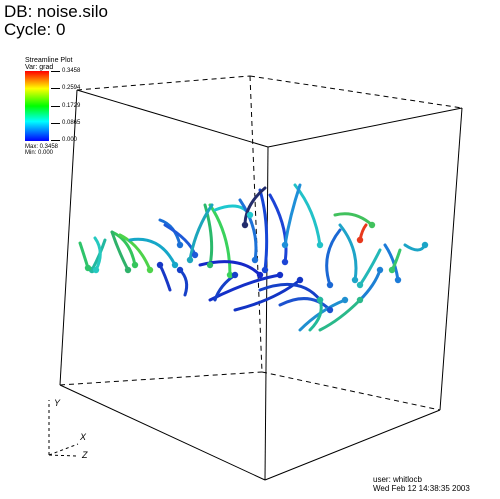 The image size is (500, 499). I want to click on legend-min: Min: 0.000, so click(39, 153).